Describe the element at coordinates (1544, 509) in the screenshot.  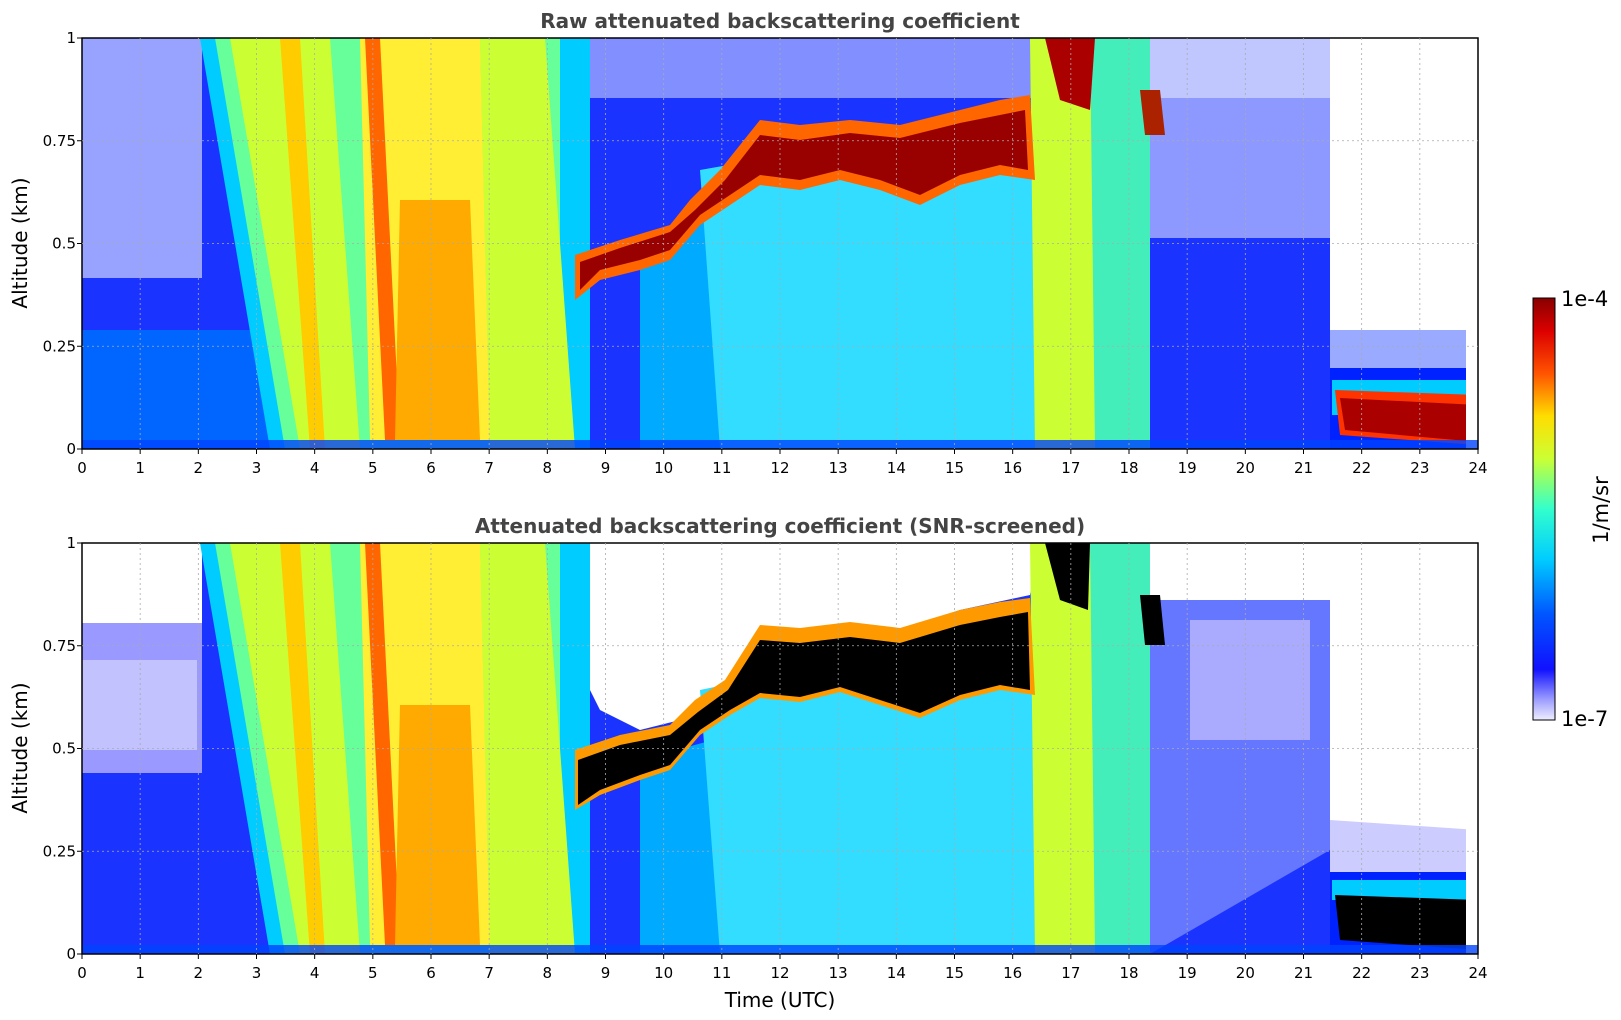
I see `colorbar-gradient` at that location.